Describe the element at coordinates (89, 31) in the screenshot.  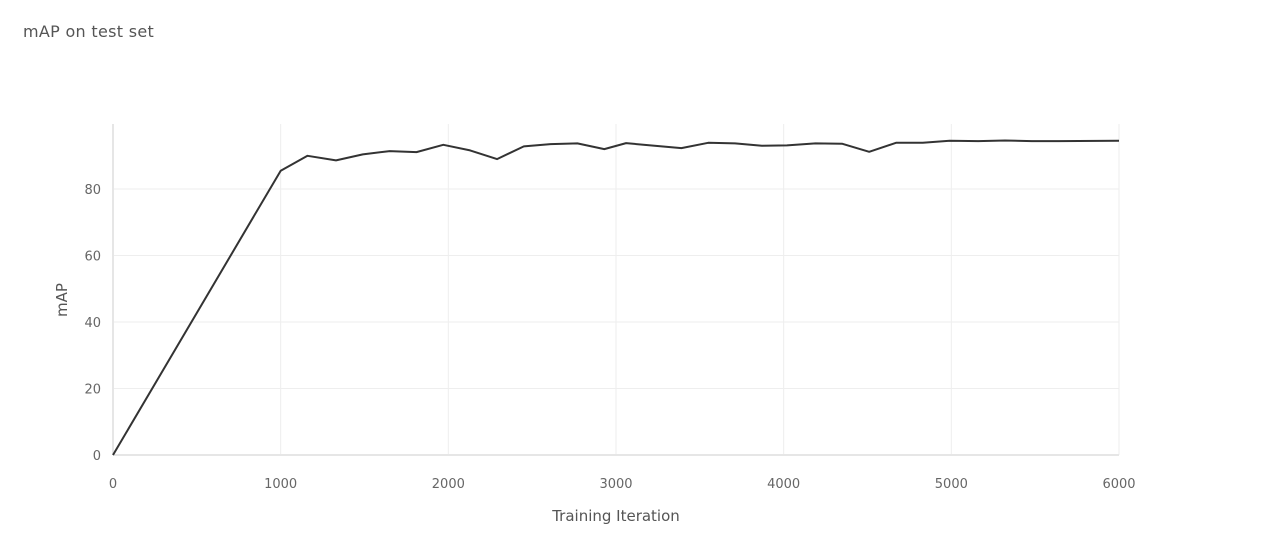
I see `chart-title: mAP on test set` at that location.